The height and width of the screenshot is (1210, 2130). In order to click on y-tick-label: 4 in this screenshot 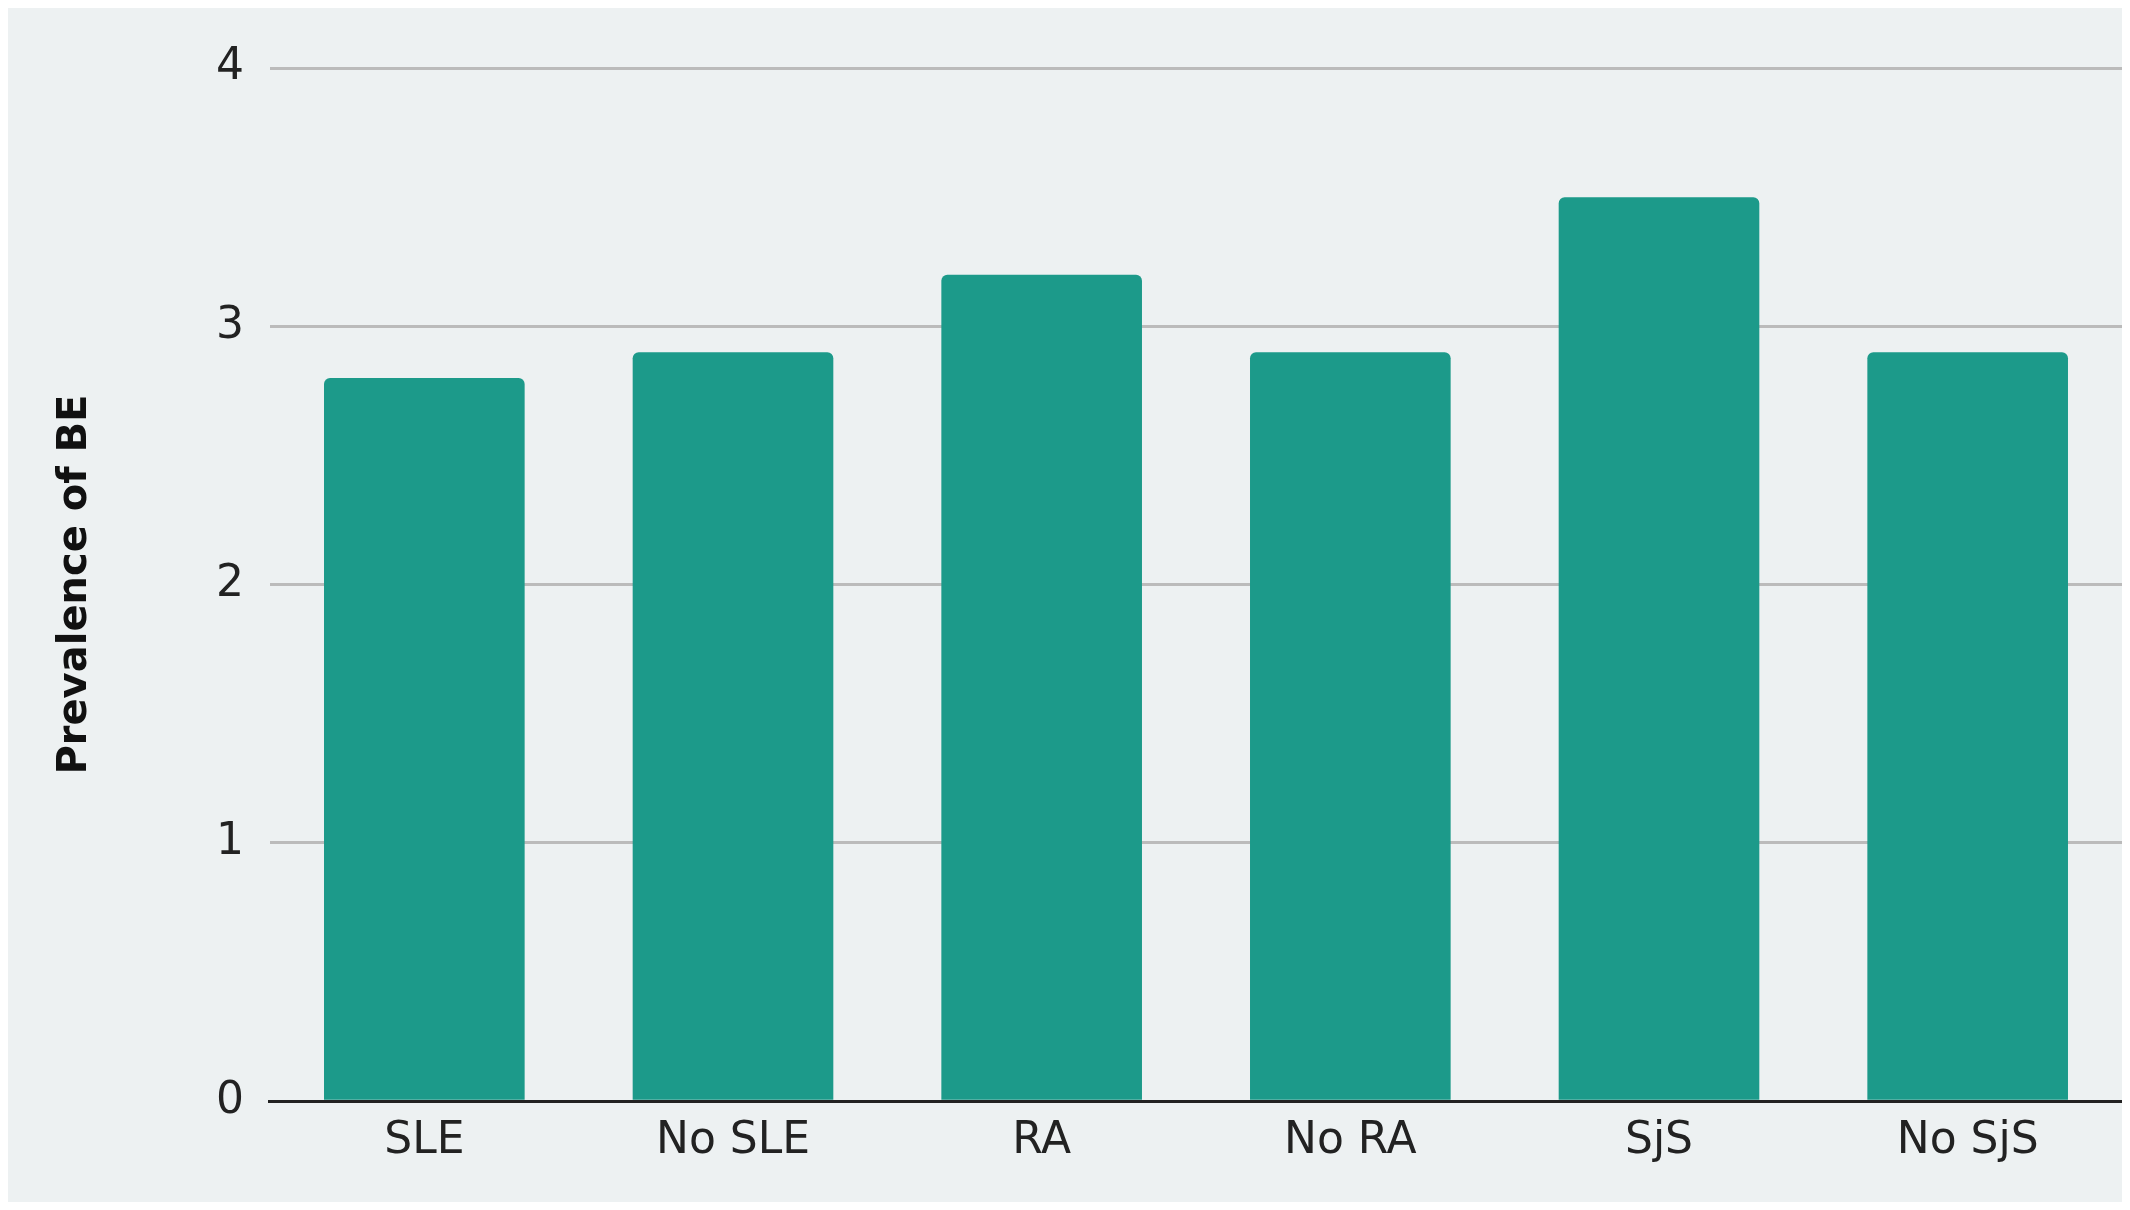, I will do `click(229, 64)`.